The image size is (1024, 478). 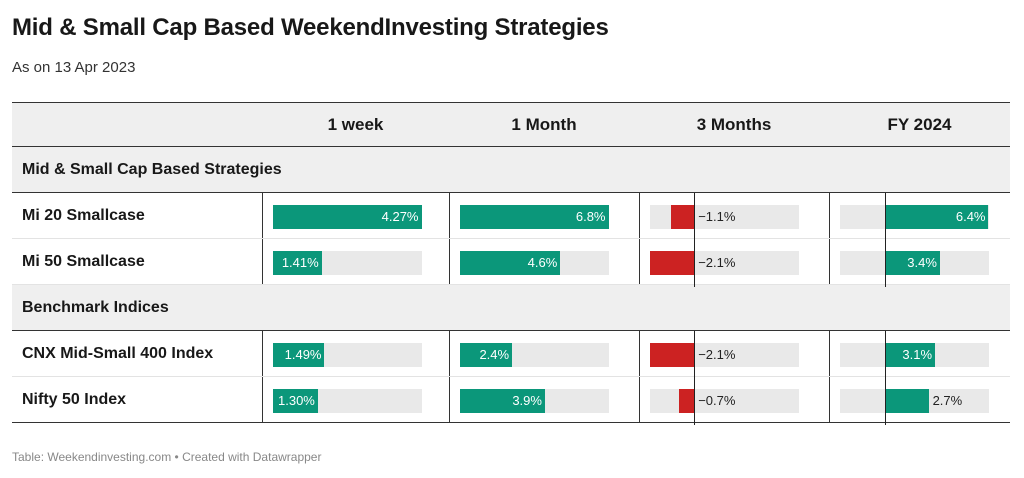 I want to click on value-cell: 3.4%, so click(x=919, y=262).